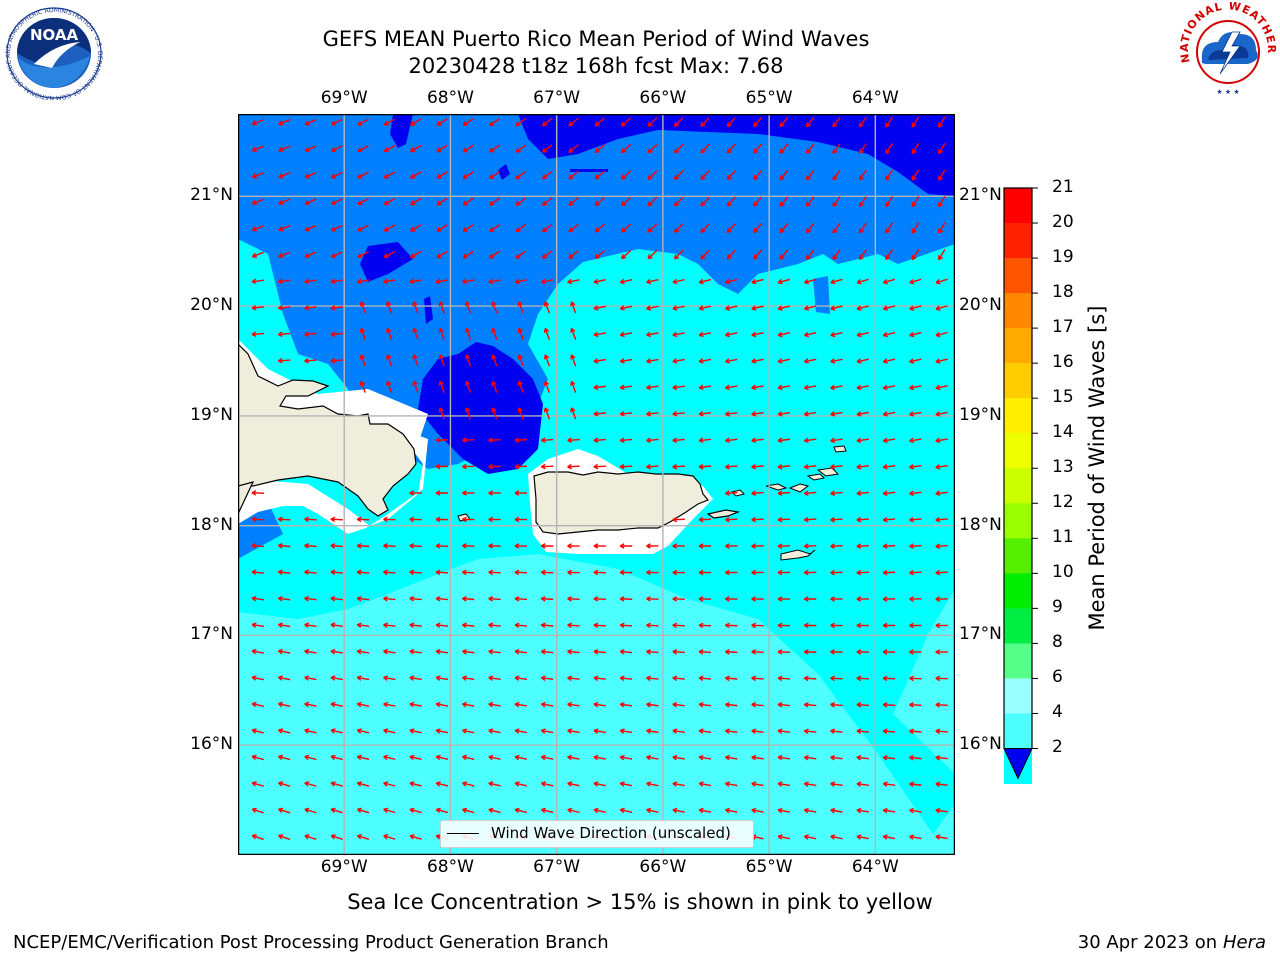 The image size is (1280, 960). What do you see at coordinates (597, 834) in the screenshot?
I see `map-legend: Wind Wave Direction (unscaled)` at bounding box center [597, 834].